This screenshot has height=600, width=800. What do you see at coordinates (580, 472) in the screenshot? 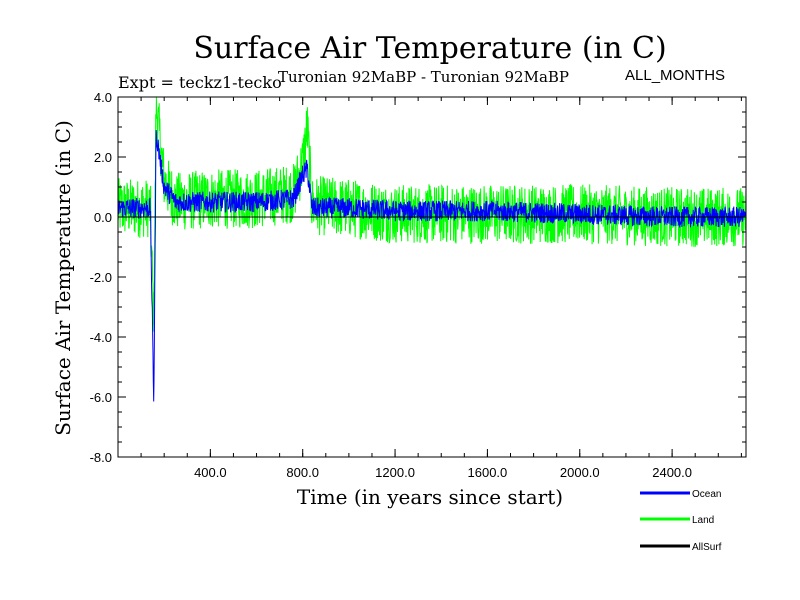
I see `x-tick-label: 2000.0` at bounding box center [580, 472].